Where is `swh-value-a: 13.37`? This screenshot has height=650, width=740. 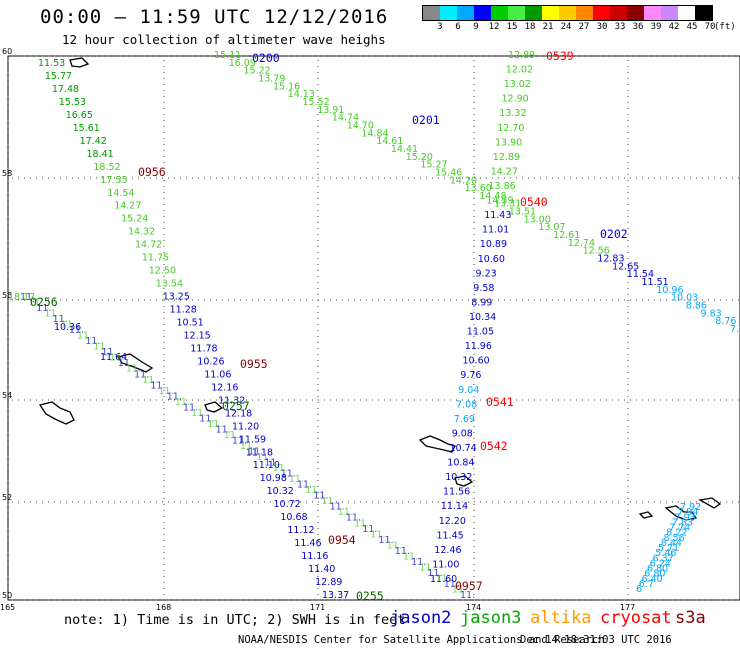 swh-value-a: 13.37 is located at coordinates (335, 595).